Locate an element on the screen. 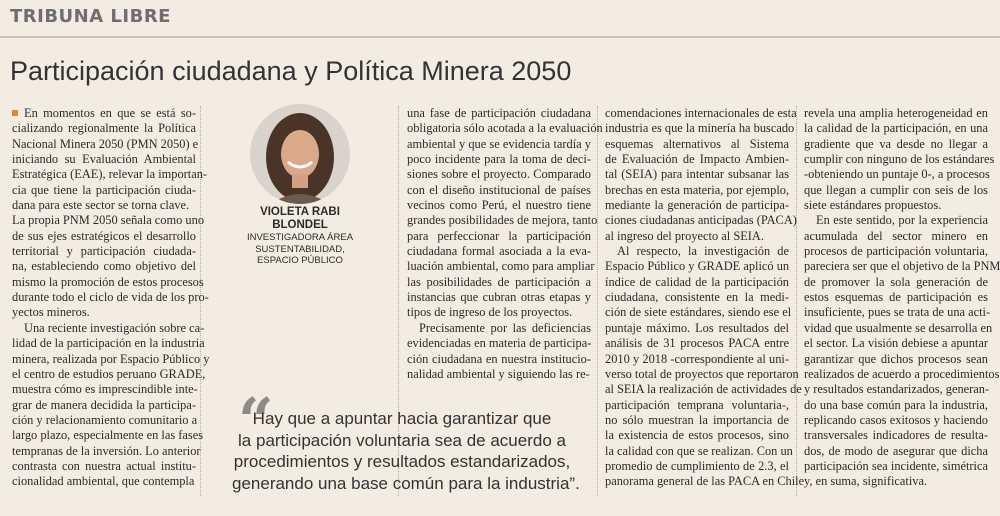 The width and height of the screenshot is (1000, 516). text-line: Una reciente investigación sobre ca- is located at coordinates (114, 327).